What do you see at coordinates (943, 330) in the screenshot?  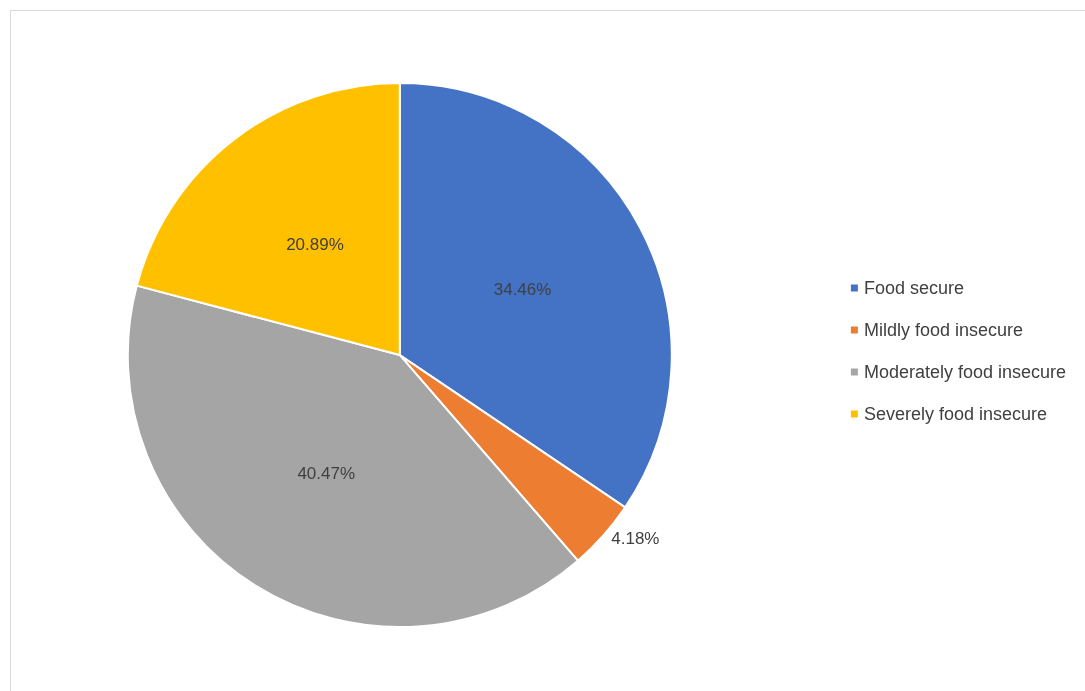 I see `legend-label: Mildly food insecure` at bounding box center [943, 330].